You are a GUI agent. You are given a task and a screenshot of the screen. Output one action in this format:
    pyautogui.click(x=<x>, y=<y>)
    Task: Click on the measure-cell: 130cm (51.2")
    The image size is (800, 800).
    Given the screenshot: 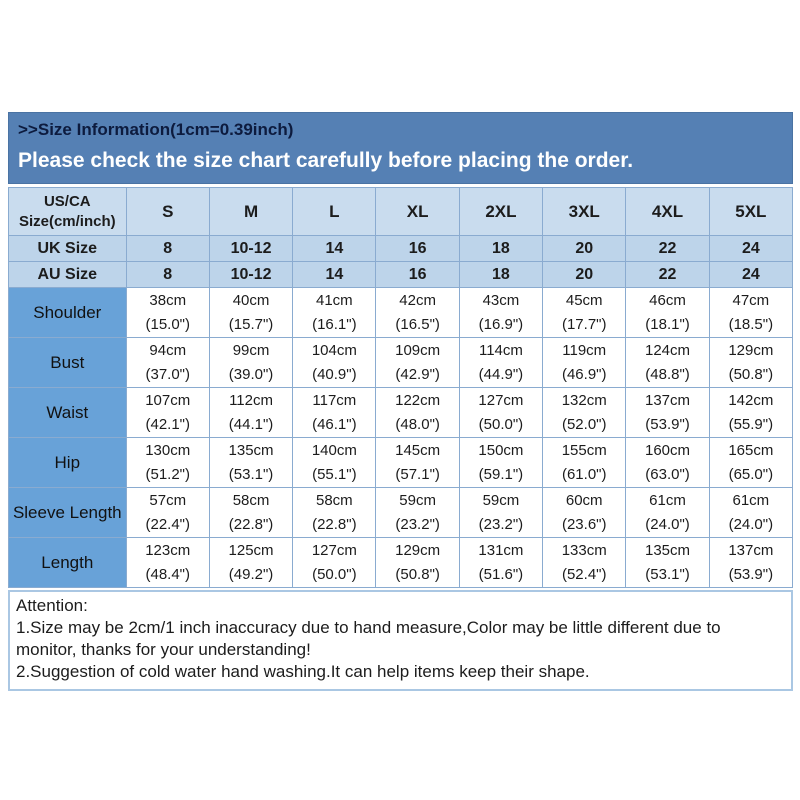 What is the action you would take?
    pyautogui.click(x=167, y=462)
    